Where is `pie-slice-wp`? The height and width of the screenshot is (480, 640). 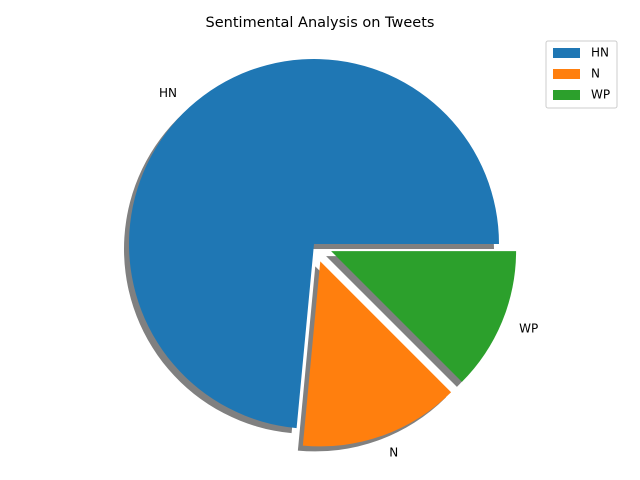 pie-slice-wp is located at coordinates (424, 316).